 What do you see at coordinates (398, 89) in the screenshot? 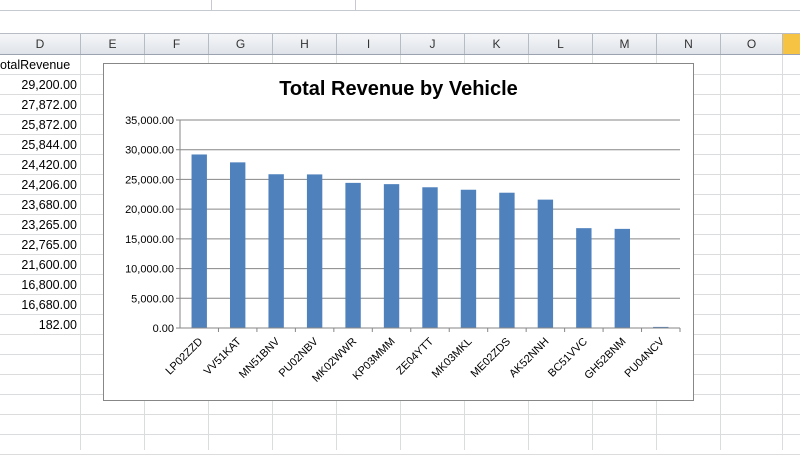
I see `chart-title: Total Revenue by Vehicle` at bounding box center [398, 89].